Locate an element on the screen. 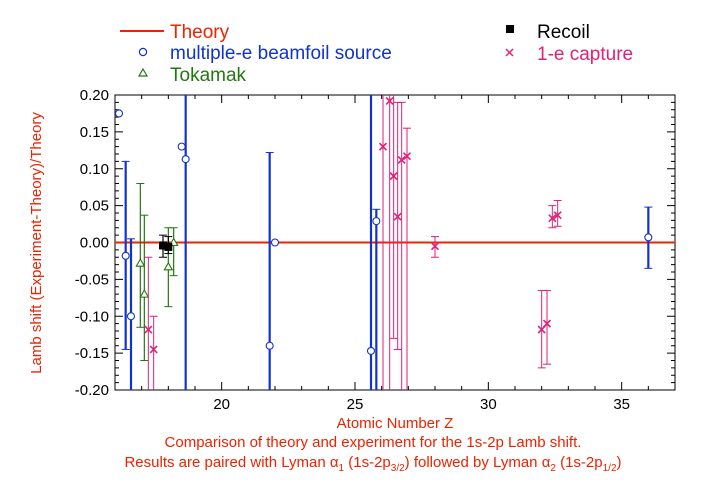 Image resolution: width=709 pixels, height=488 pixels. legend-recoil-marker is located at coordinates (510, 29).